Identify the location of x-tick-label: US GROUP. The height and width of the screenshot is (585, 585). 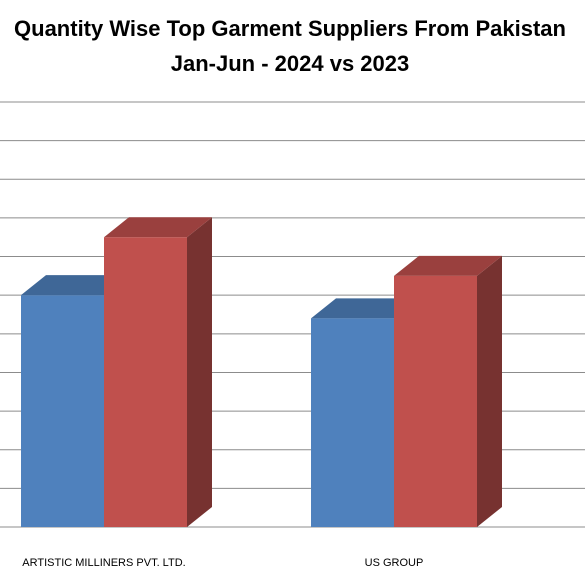
(394, 563).